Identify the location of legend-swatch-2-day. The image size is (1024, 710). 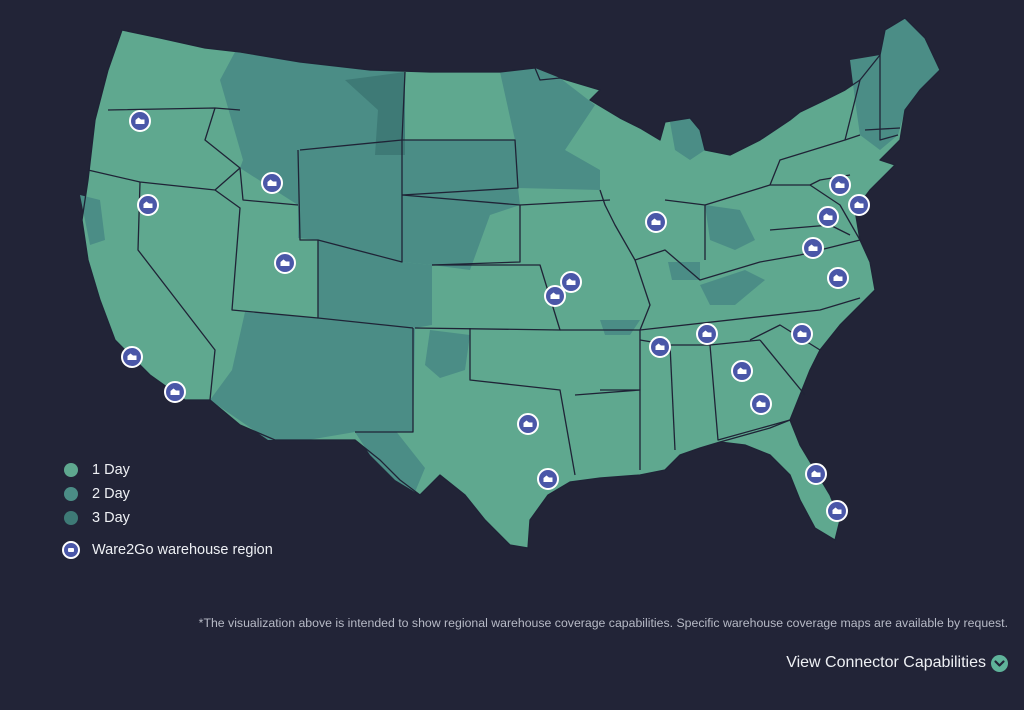
(71, 494).